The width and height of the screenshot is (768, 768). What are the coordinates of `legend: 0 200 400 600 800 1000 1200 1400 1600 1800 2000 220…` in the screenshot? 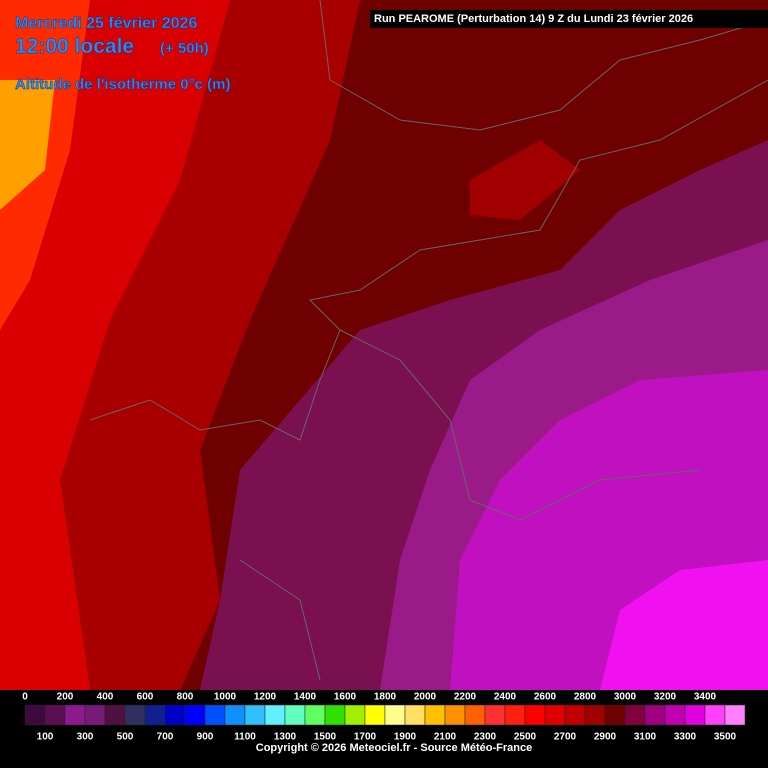 It's located at (384, 717).